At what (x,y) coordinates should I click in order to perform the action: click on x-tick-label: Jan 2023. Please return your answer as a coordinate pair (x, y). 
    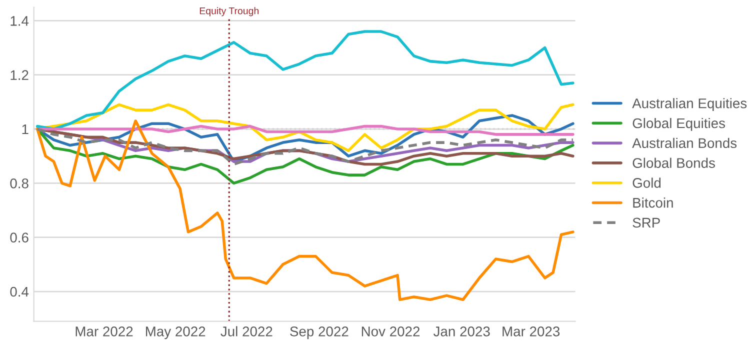
    Looking at the image, I should click on (461, 331).